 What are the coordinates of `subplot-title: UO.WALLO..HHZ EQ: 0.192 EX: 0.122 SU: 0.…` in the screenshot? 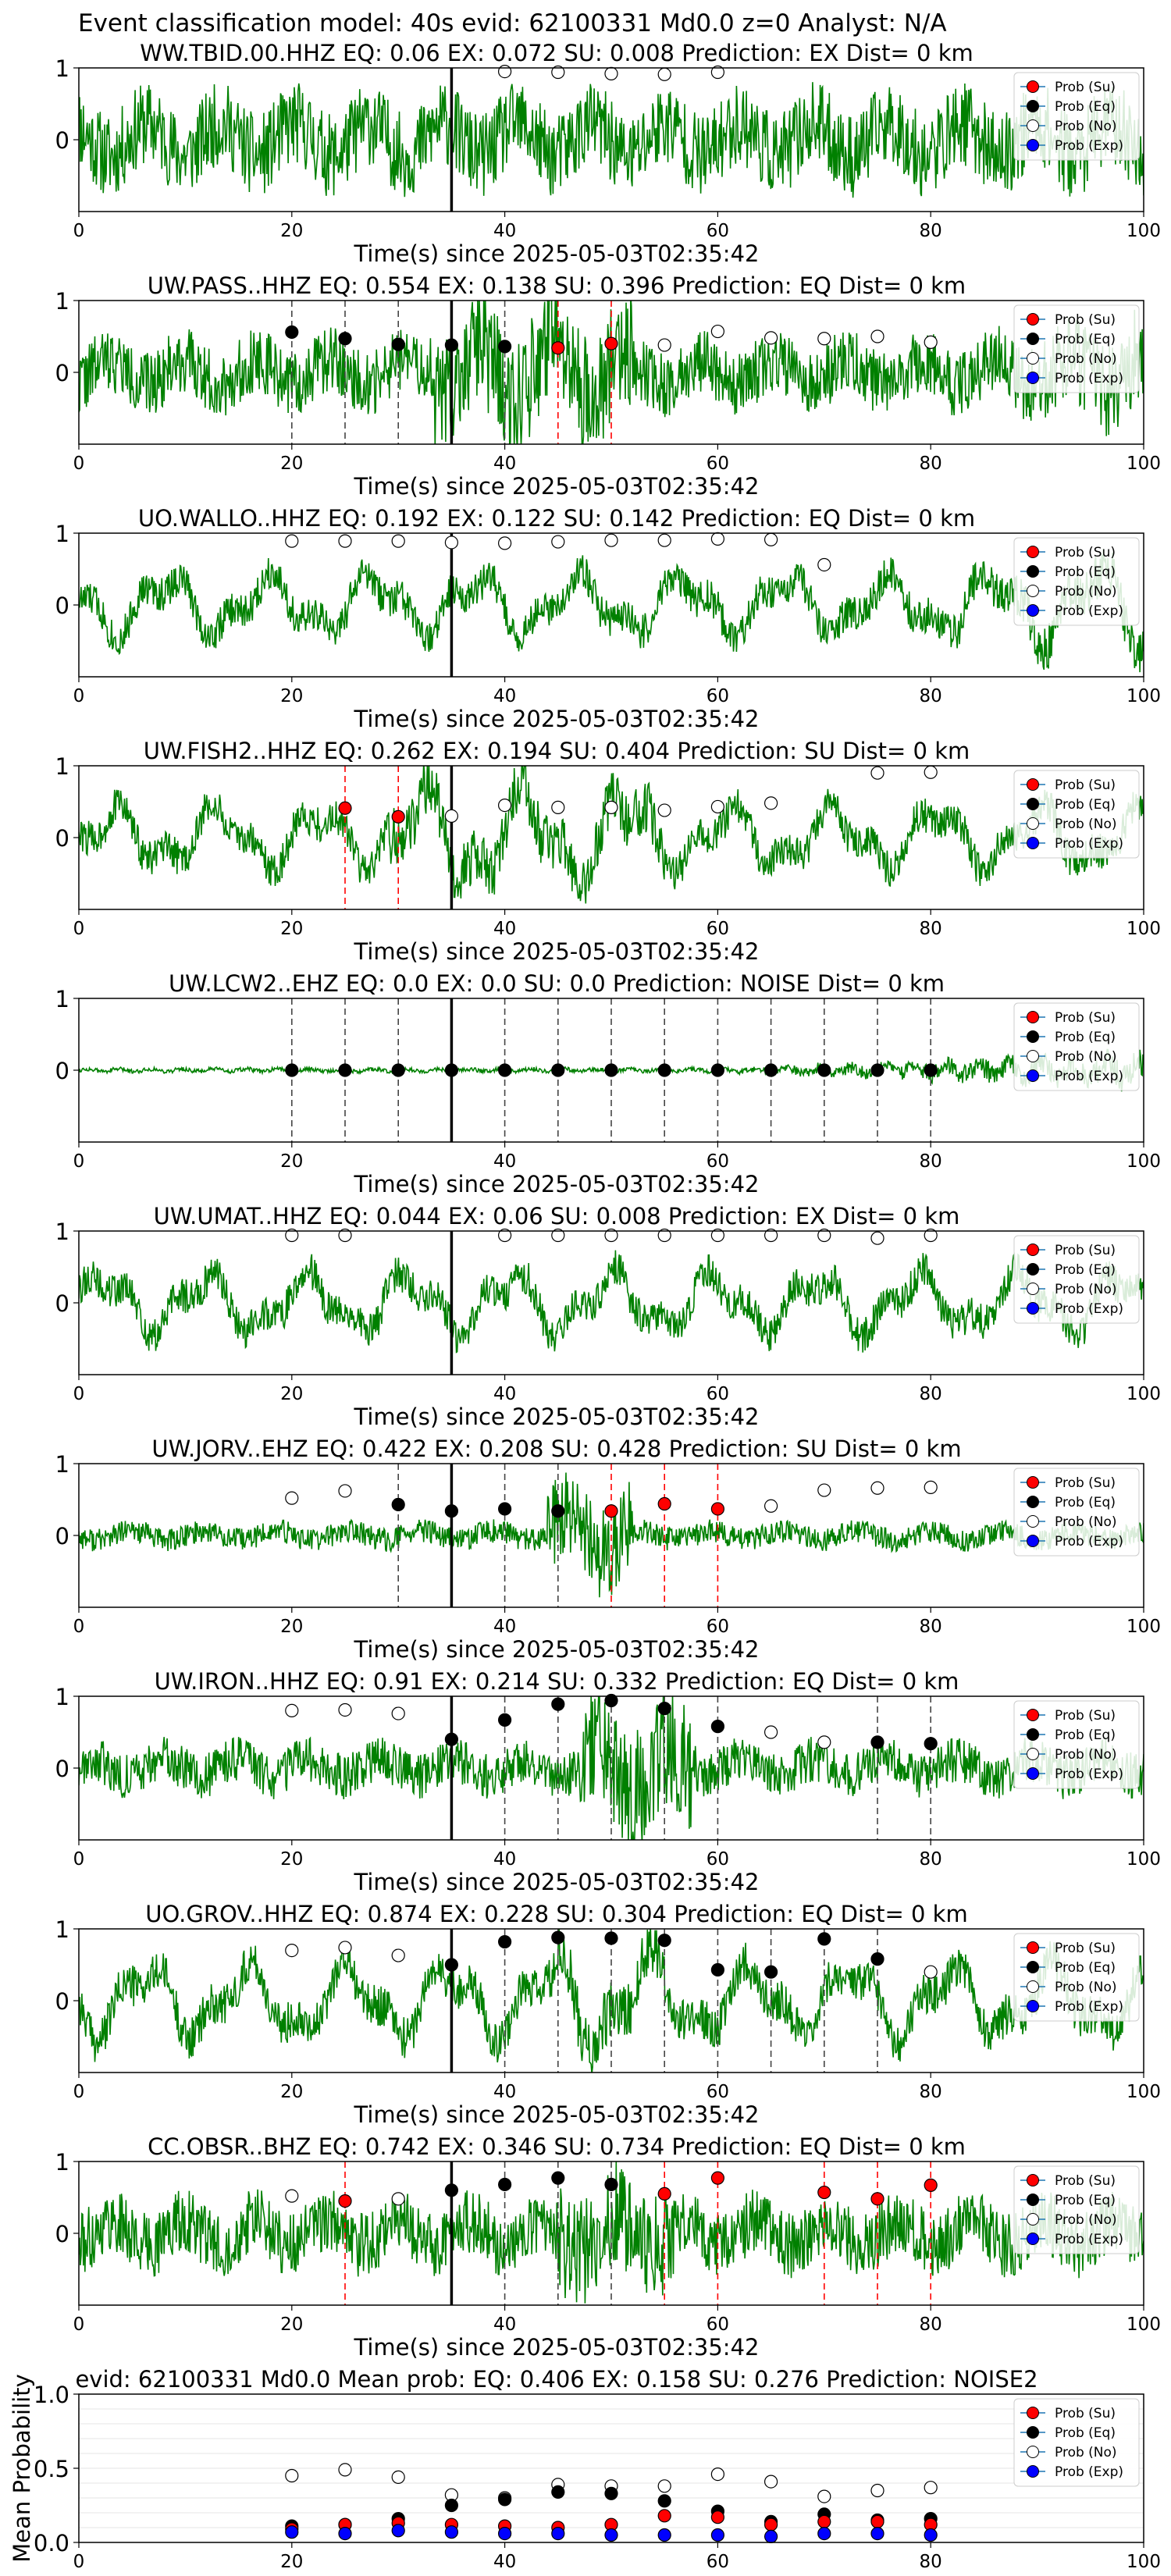 It's located at (556, 518).